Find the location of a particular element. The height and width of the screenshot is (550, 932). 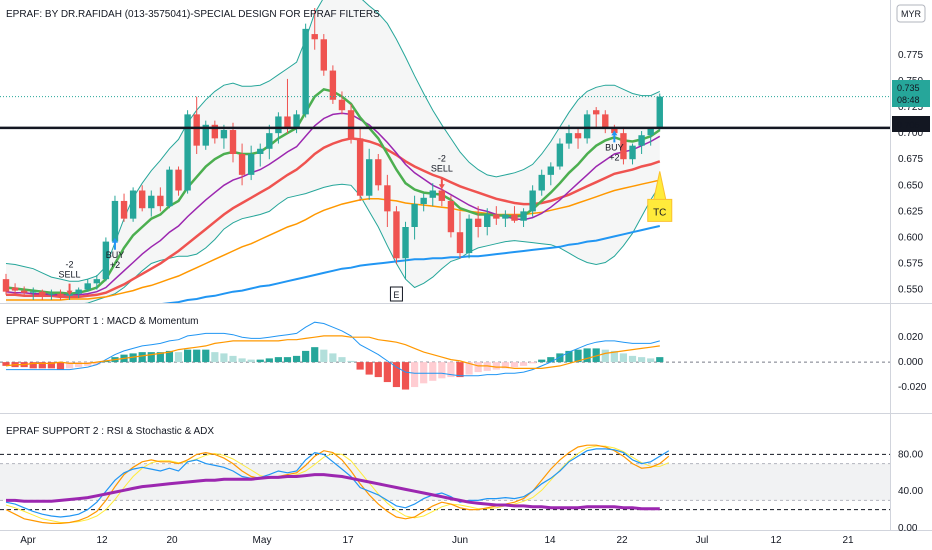

currency-badge: MYR is located at coordinates (911, 13).